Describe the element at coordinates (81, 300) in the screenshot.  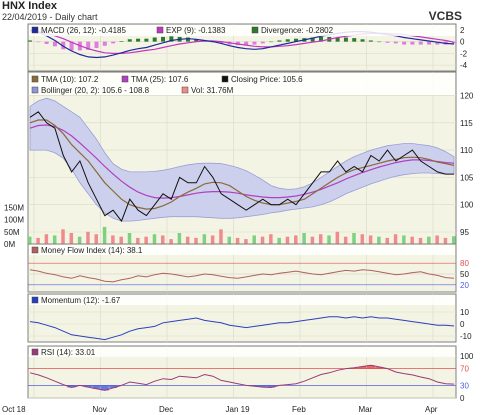
I see `legend-label: Momentum (12): -1.67` at that location.